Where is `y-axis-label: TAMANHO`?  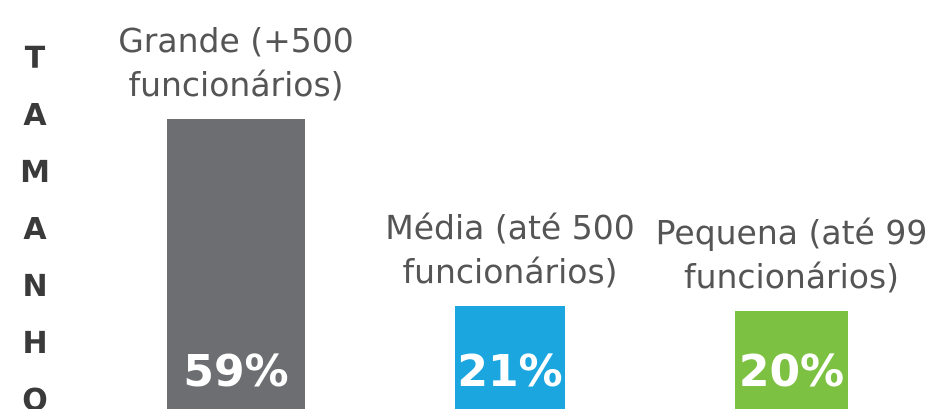 y-axis-label: TAMANHO is located at coordinates (35, 225).